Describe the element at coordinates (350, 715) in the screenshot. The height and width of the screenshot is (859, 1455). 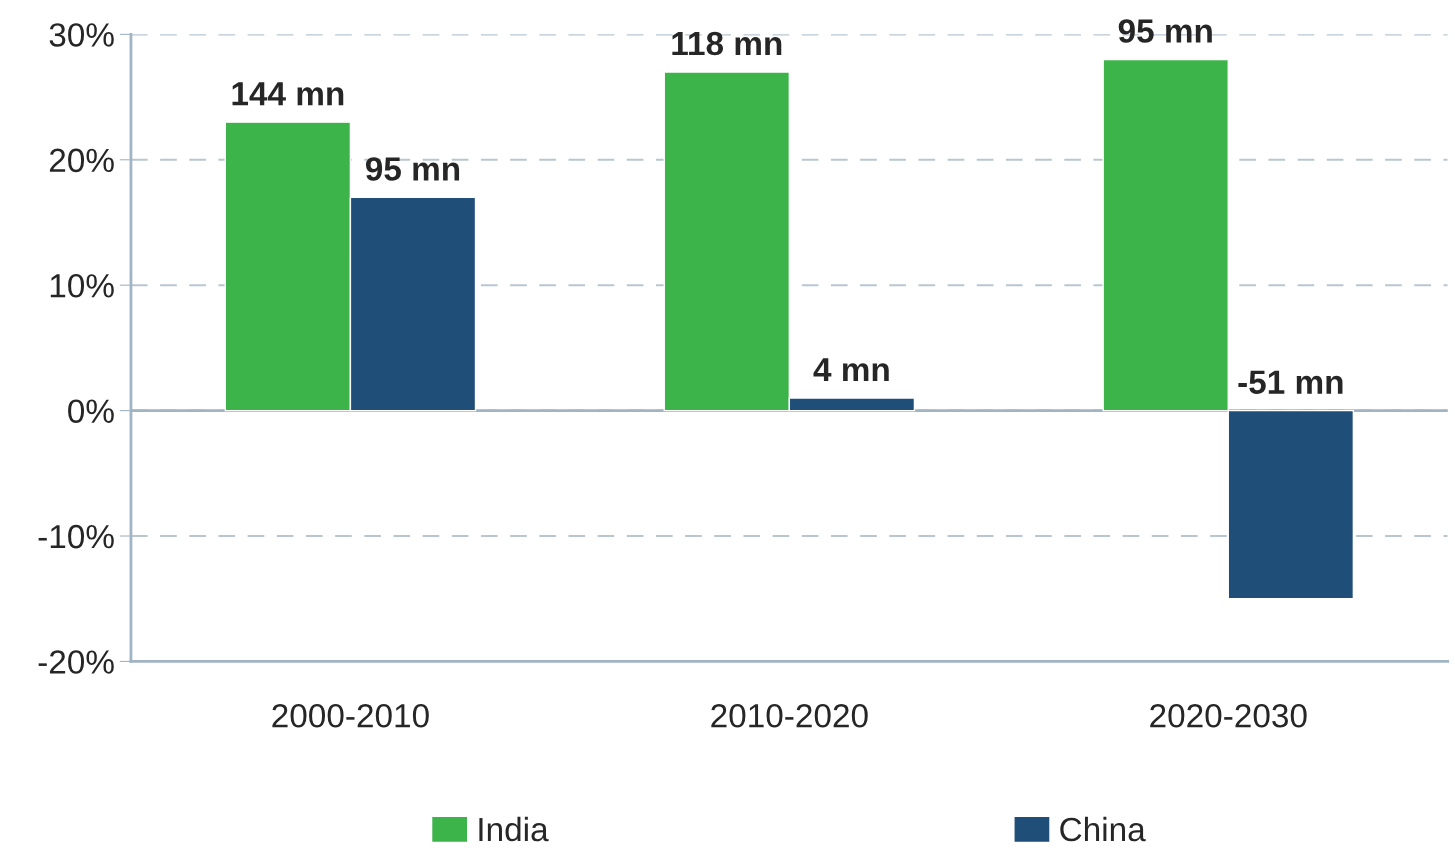
I see `x-tick-label: 2000-2010` at that location.